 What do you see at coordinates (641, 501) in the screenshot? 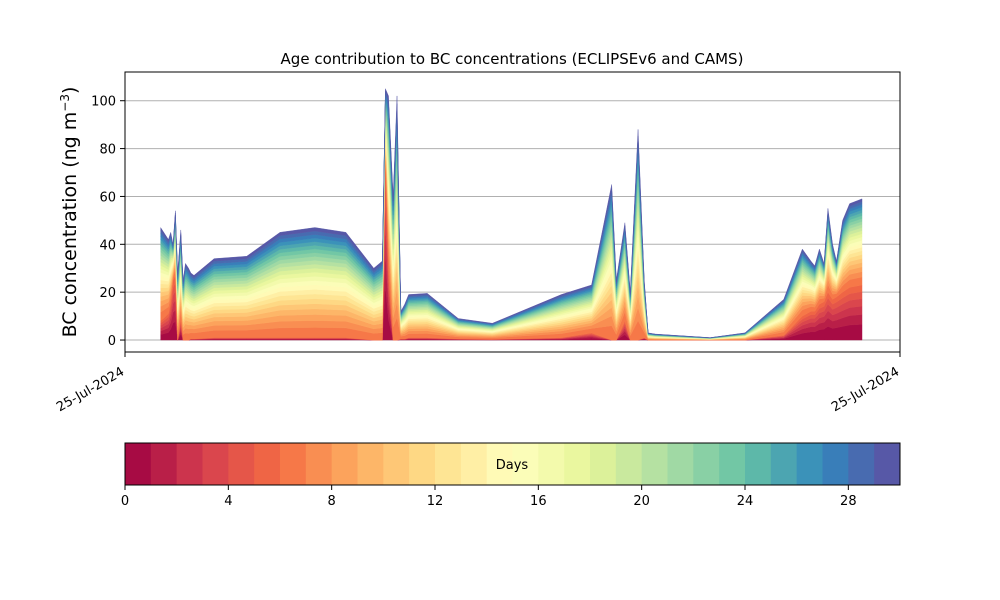
I see `colorbar-tick-label: 20` at bounding box center [641, 501].